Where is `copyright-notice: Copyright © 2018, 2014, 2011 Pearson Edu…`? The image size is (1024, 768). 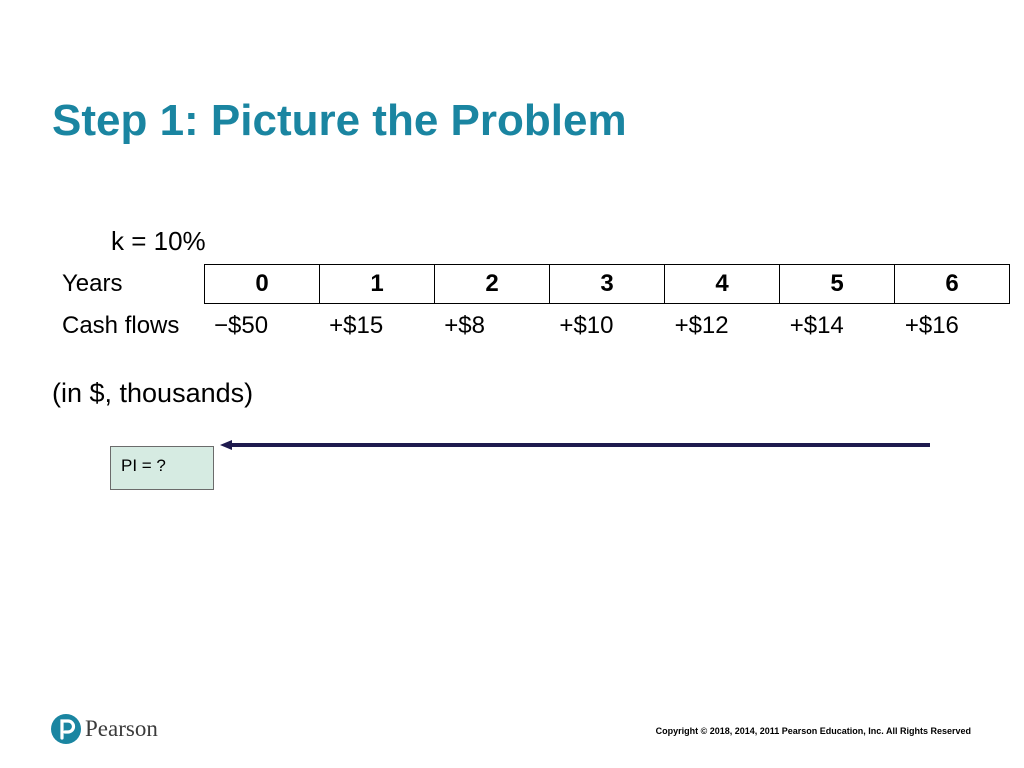
copyright-notice: Copyright © 2018, 2014, 2011 Pearson Edu… is located at coordinates (813, 731).